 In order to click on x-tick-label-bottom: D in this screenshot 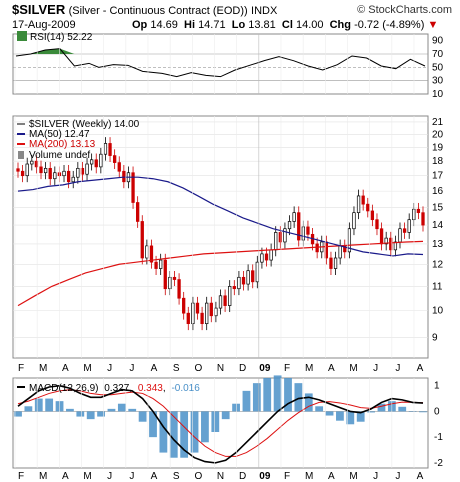, I will do `click(242, 476)`.